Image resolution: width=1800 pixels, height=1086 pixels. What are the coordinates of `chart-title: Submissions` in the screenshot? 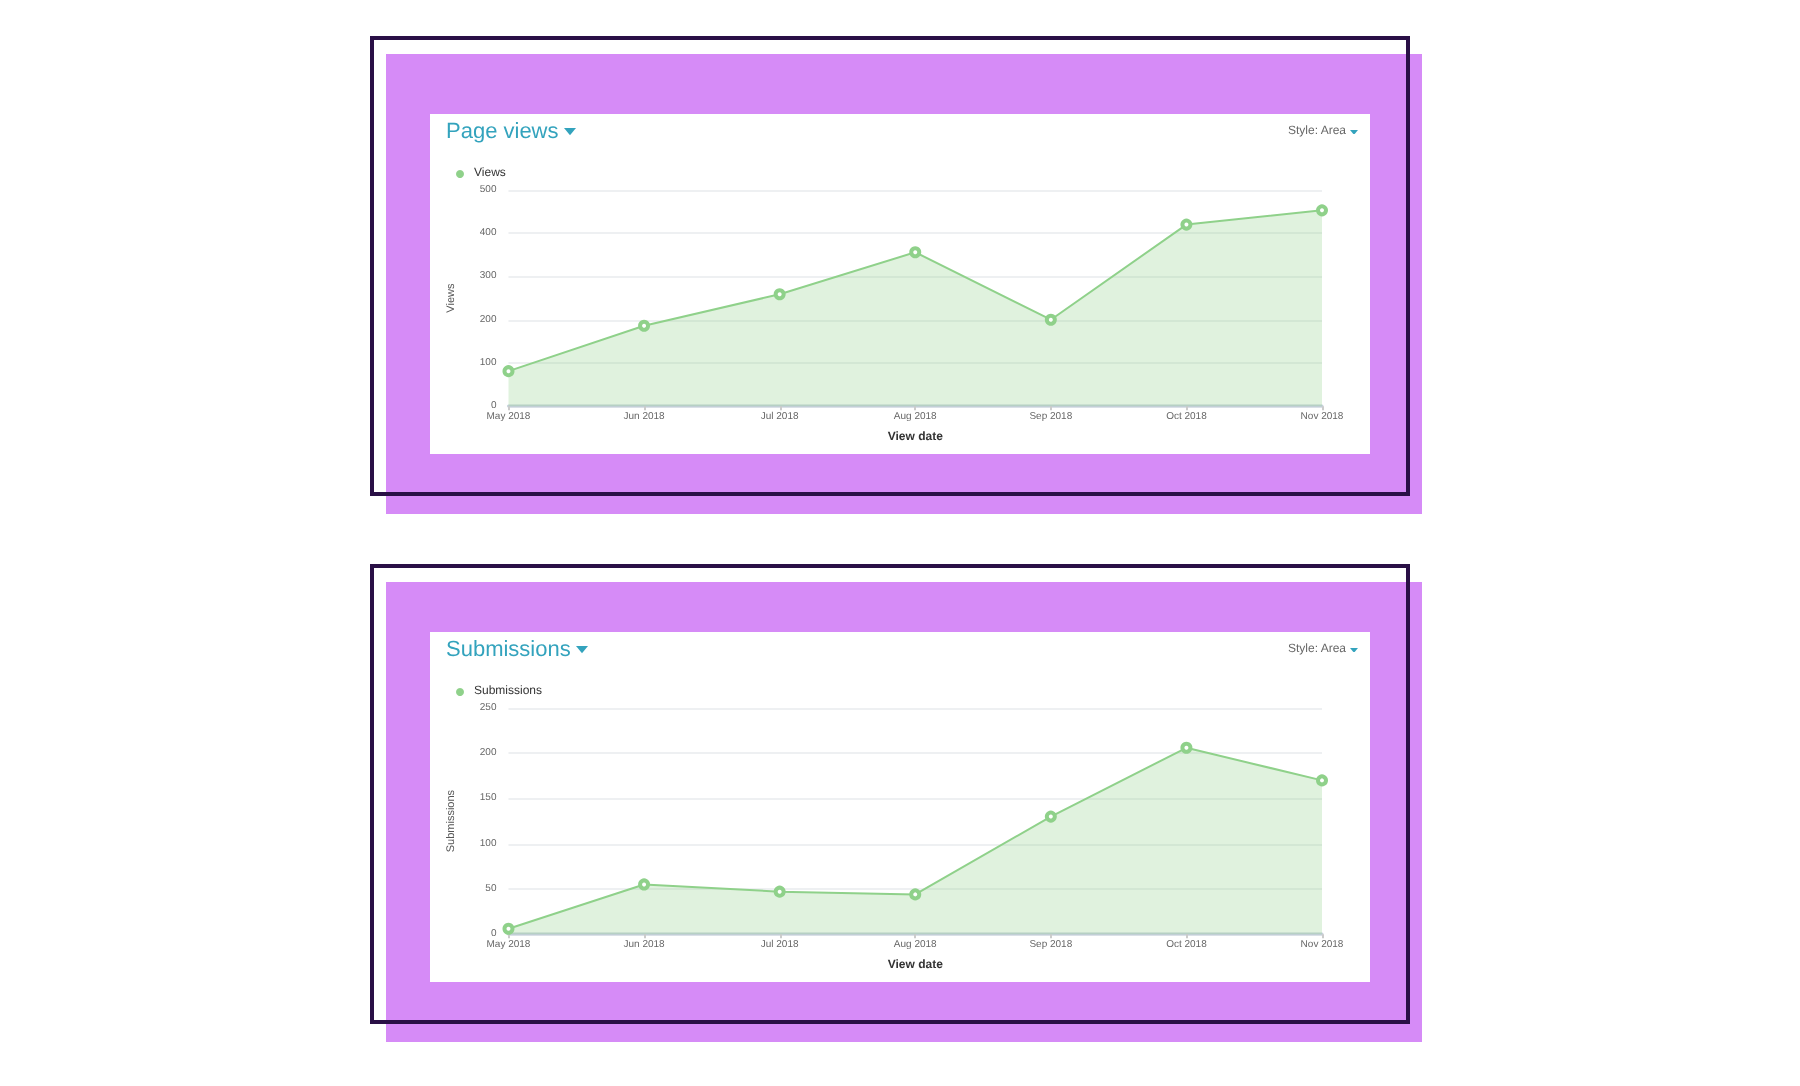 It's located at (508, 650).